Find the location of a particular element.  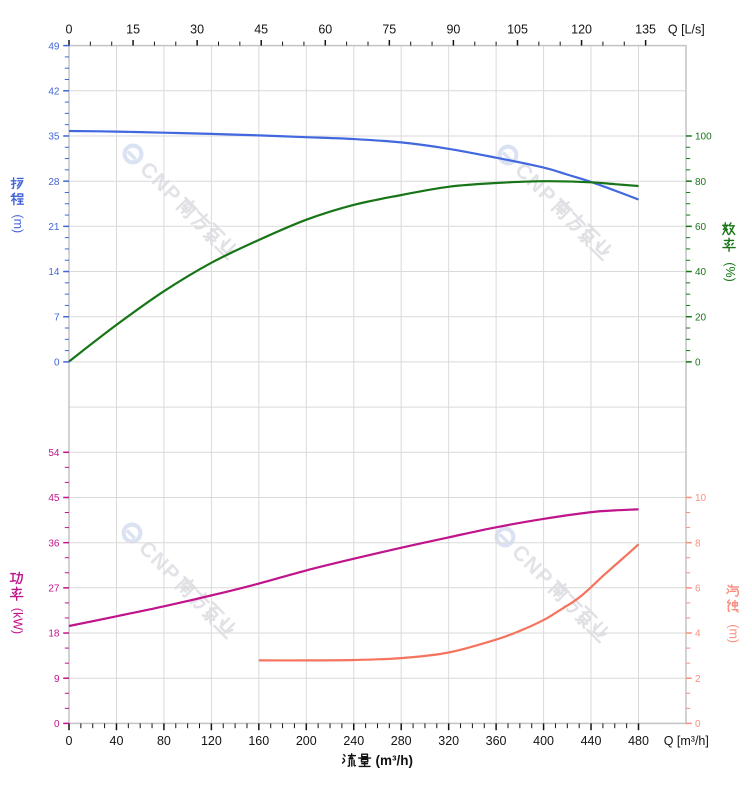

svg-text: 280 is located at coordinates (401, 741).